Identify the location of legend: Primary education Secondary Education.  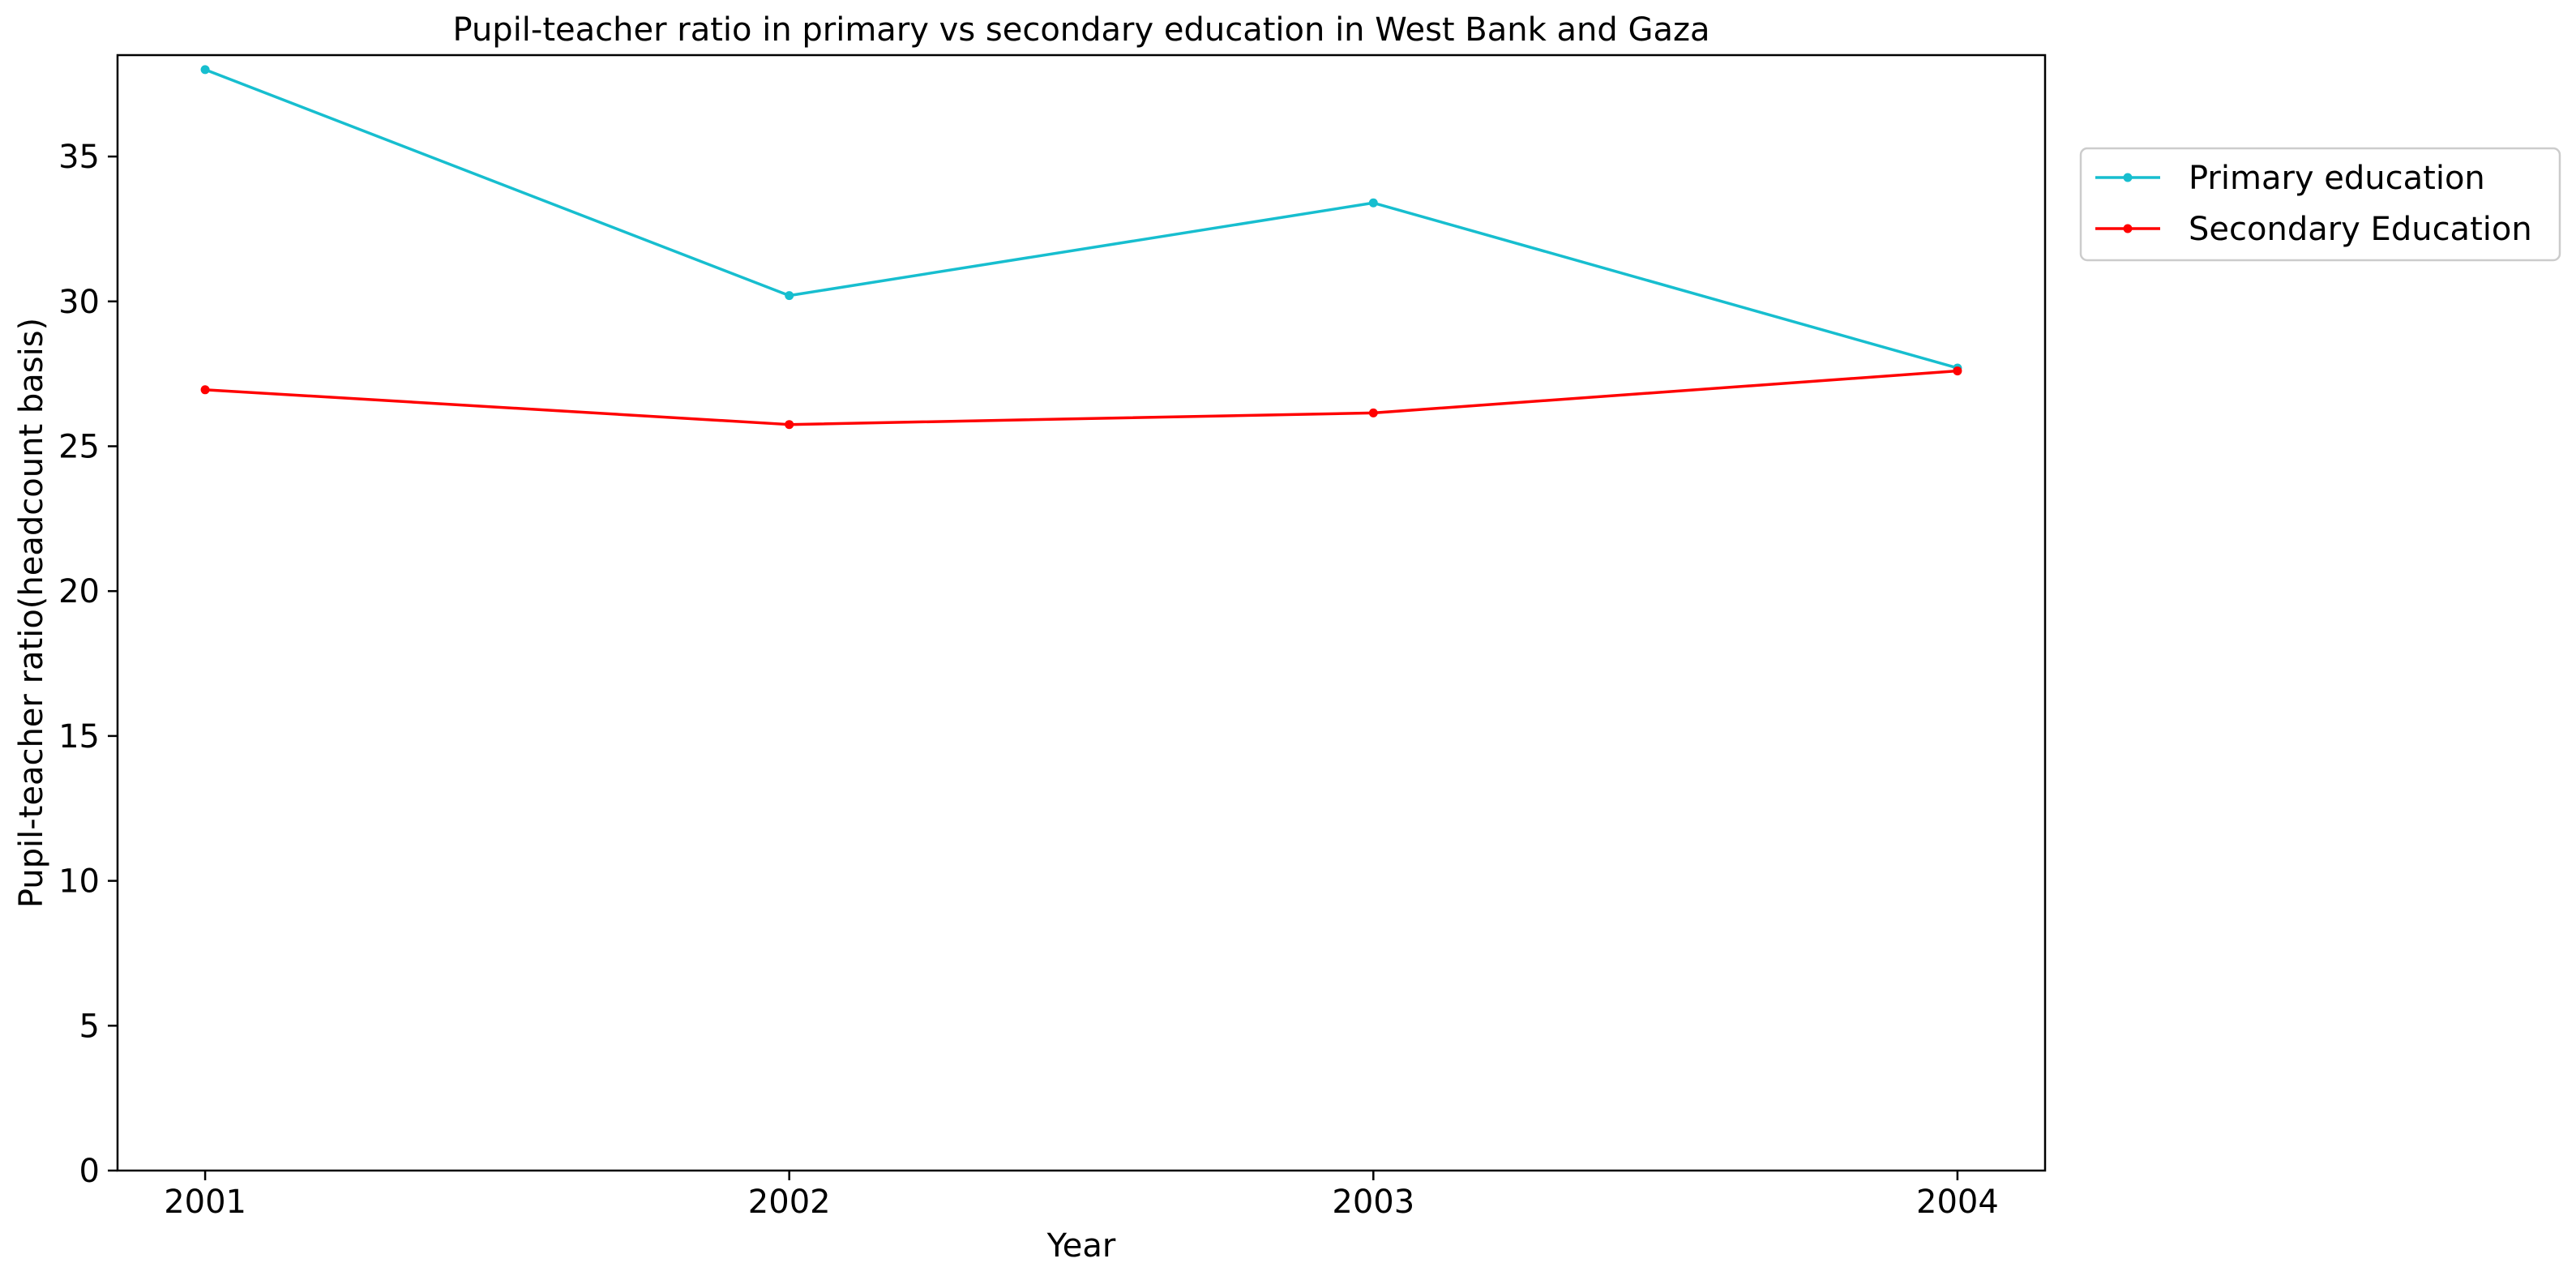
(2320, 205).